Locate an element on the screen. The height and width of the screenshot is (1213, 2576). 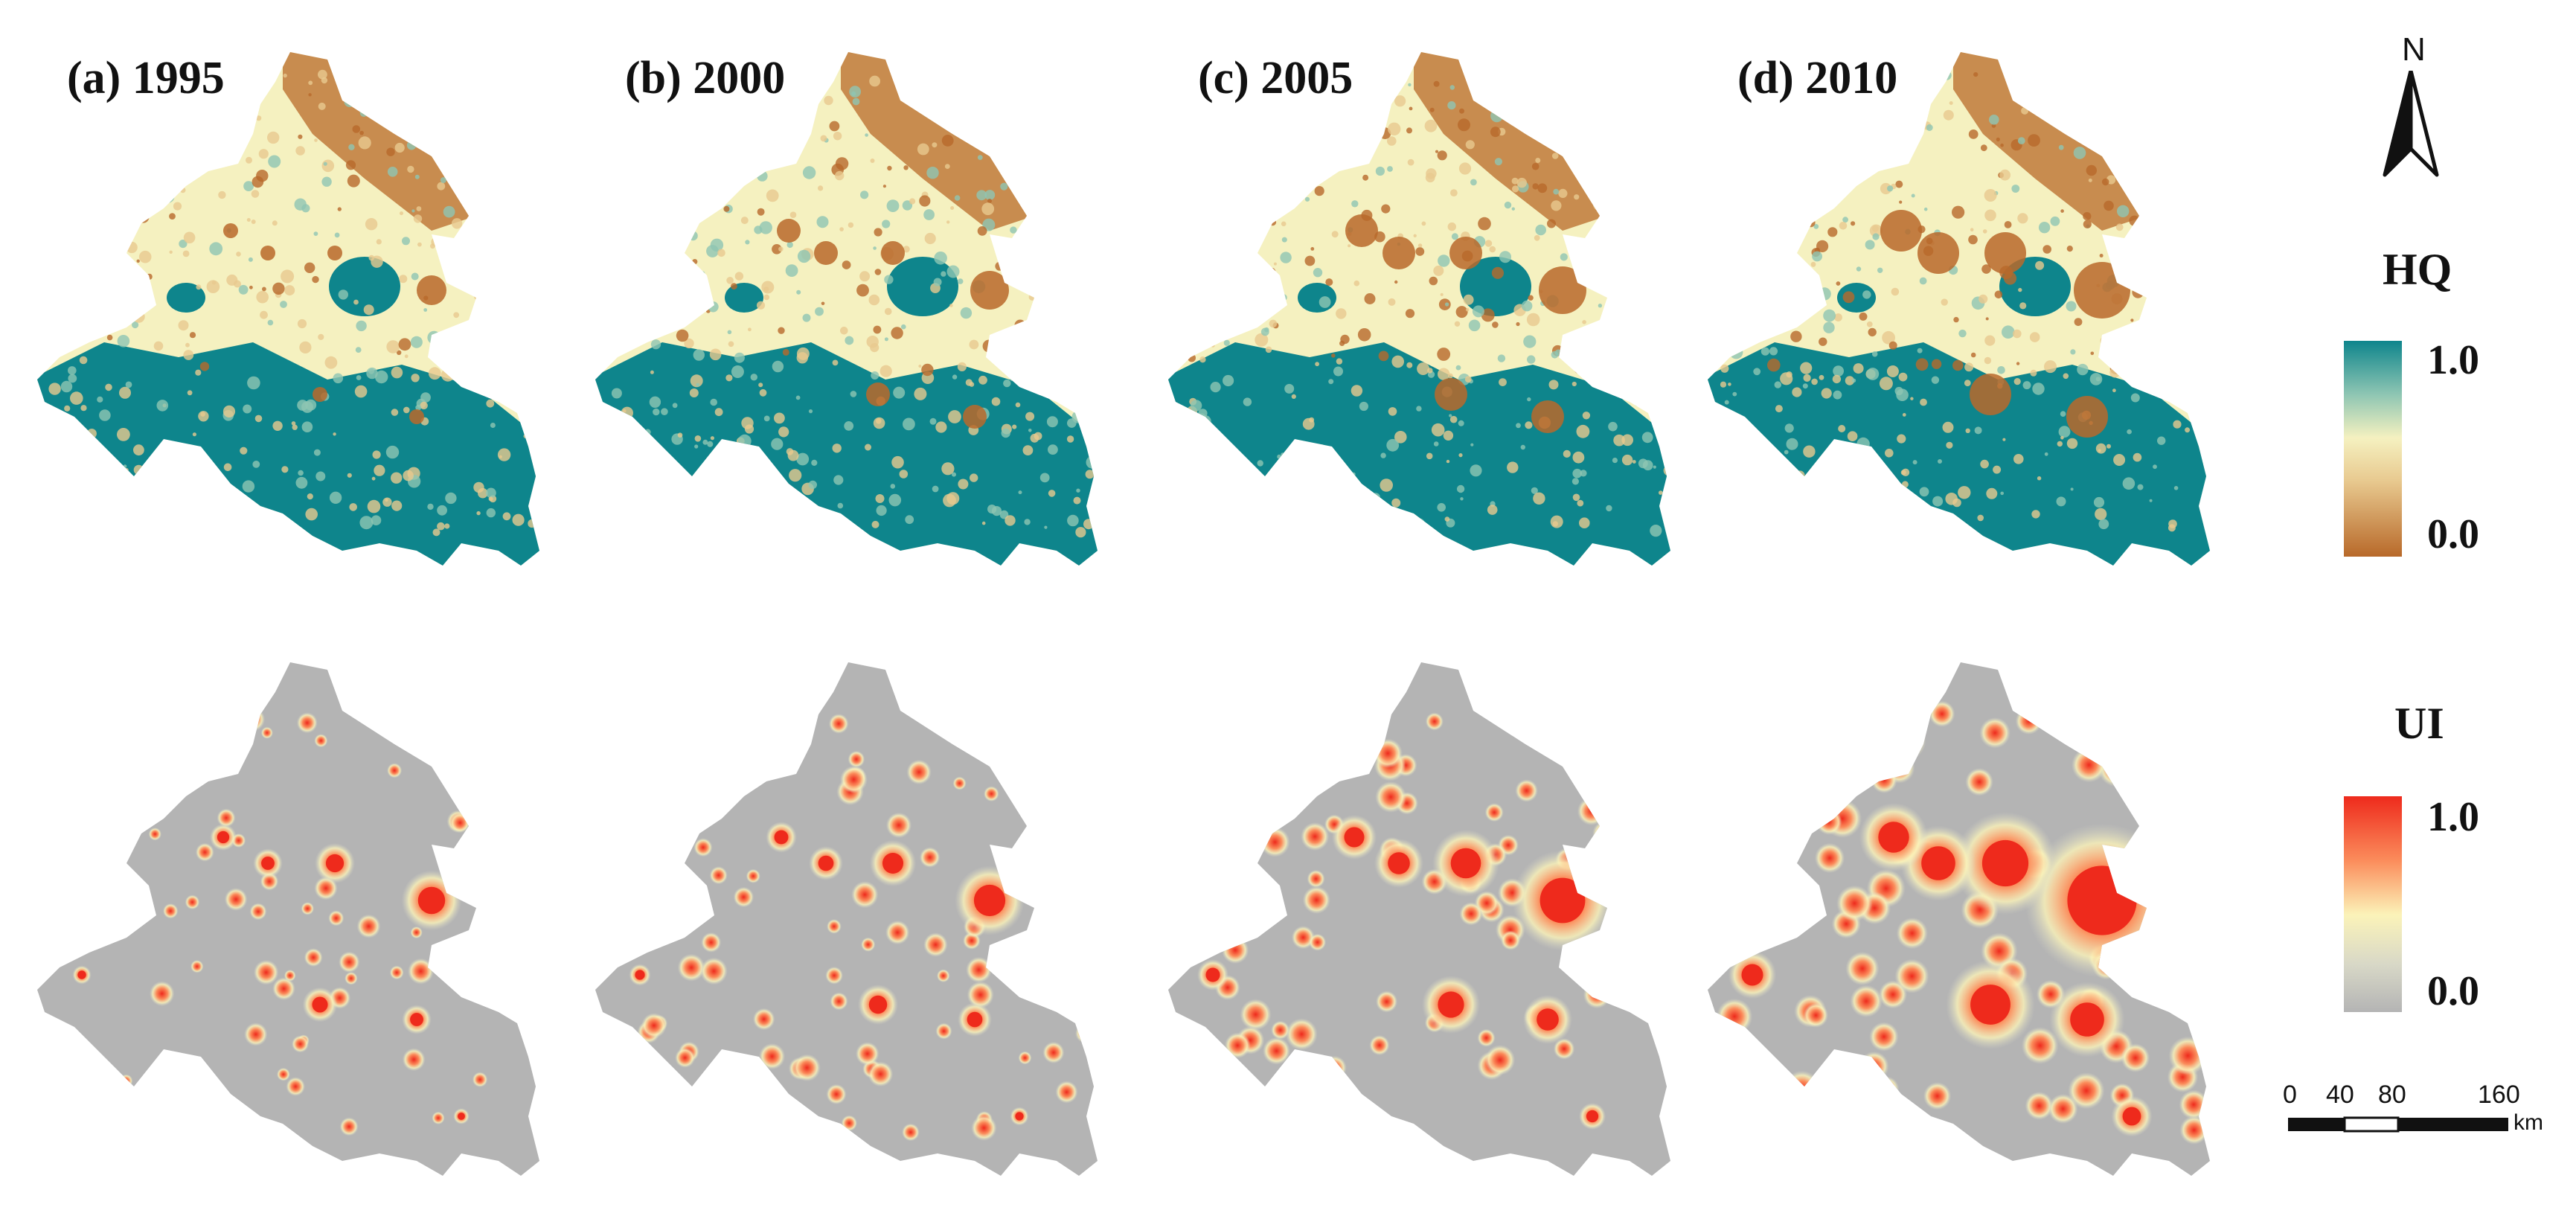
north-label: N is located at coordinates (2414, 49).